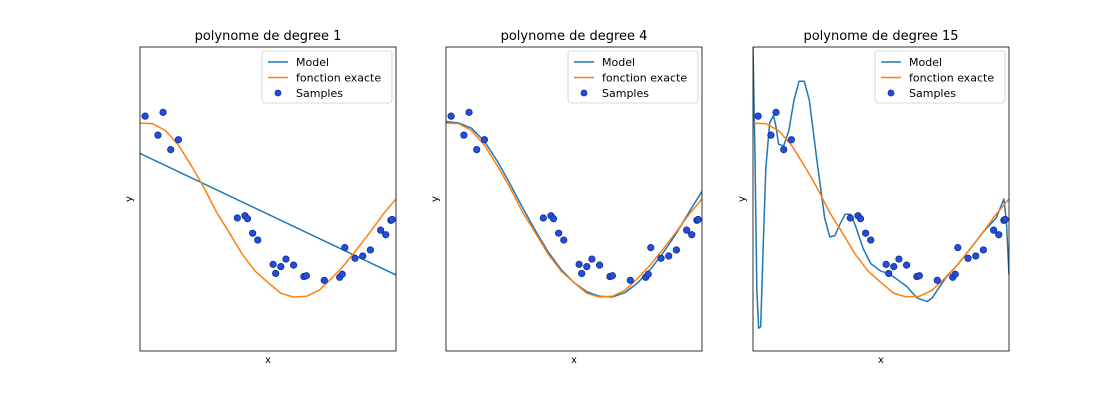 This screenshot has width=1120, height=400. Describe the element at coordinates (574, 36) in the screenshot. I see `chart-title: polynome de degree 4` at that location.